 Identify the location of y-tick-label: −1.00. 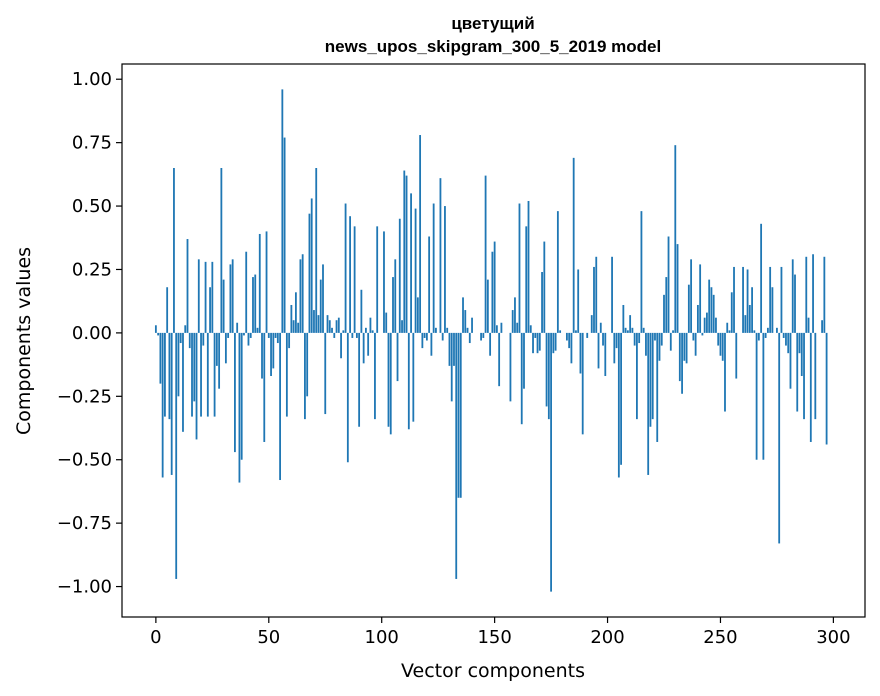
(84, 587).